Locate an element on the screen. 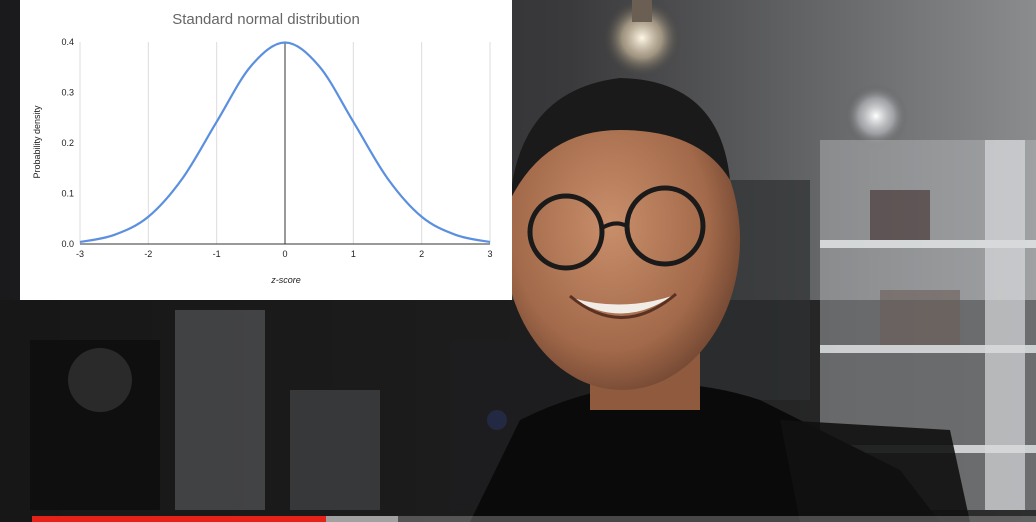 This screenshot has height=522, width=1036. progress-bar is located at coordinates (534, 519).